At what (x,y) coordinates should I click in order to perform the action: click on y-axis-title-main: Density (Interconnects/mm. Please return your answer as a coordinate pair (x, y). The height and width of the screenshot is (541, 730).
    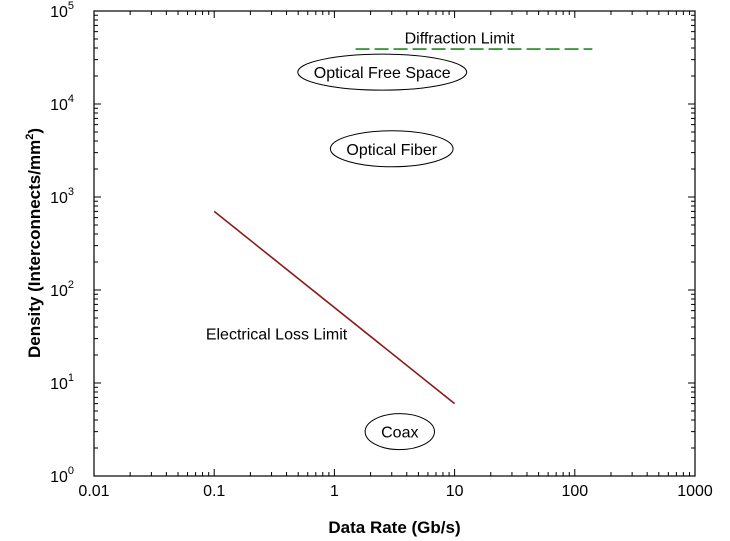
    Looking at the image, I should click on (34, 249).